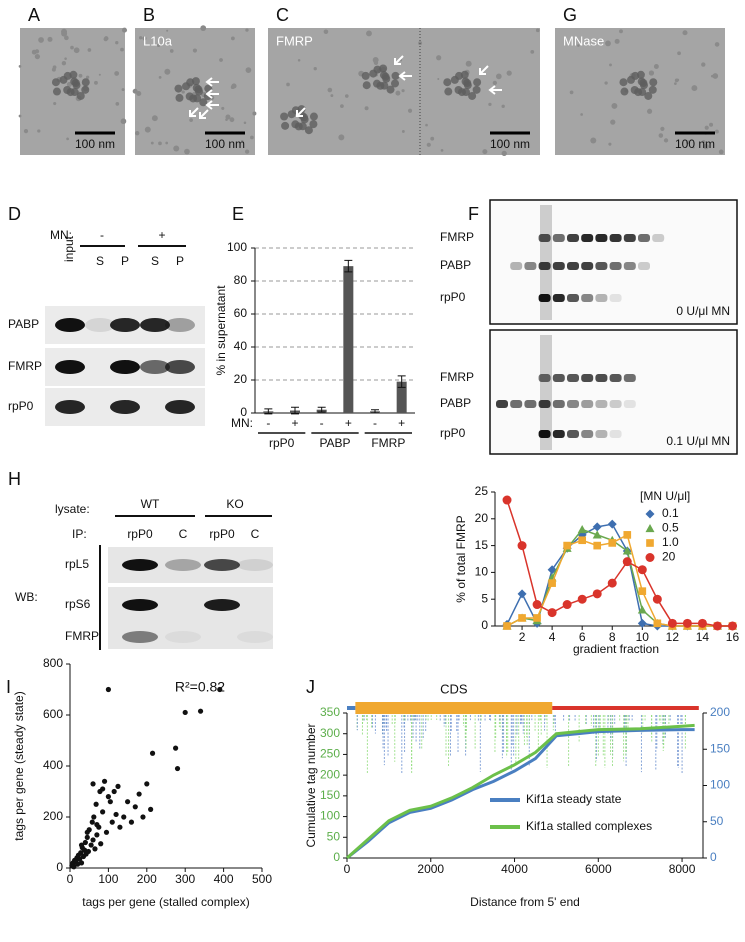 The height and width of the screenshot is (942, 745). I want to click on x-prefix: MN:, so click(242, 423).